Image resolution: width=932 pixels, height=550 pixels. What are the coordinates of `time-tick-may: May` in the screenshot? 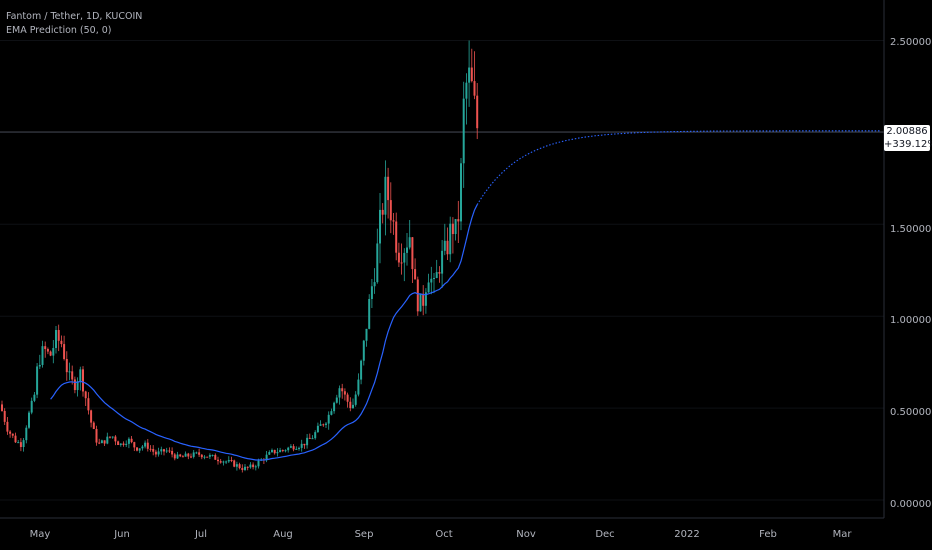 It's located at (40, 534).